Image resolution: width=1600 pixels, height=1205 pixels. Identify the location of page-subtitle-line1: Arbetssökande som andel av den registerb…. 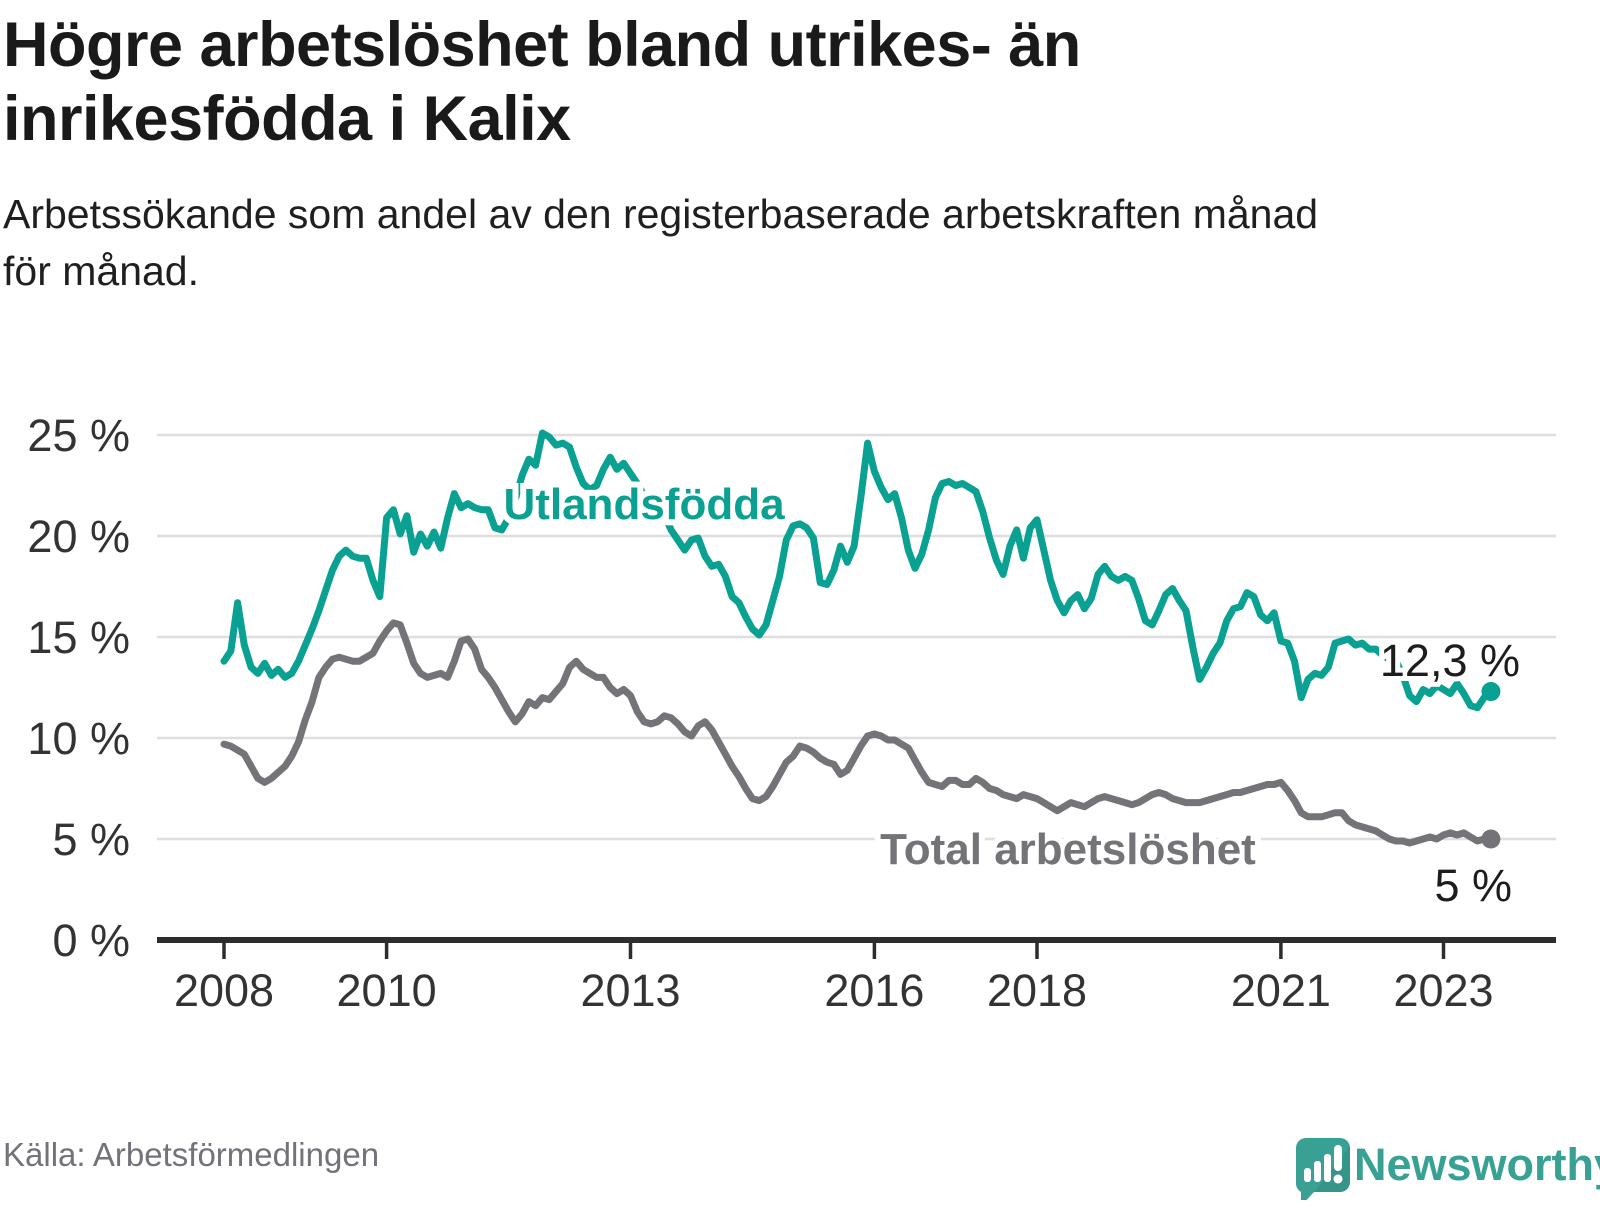
(661, 214).